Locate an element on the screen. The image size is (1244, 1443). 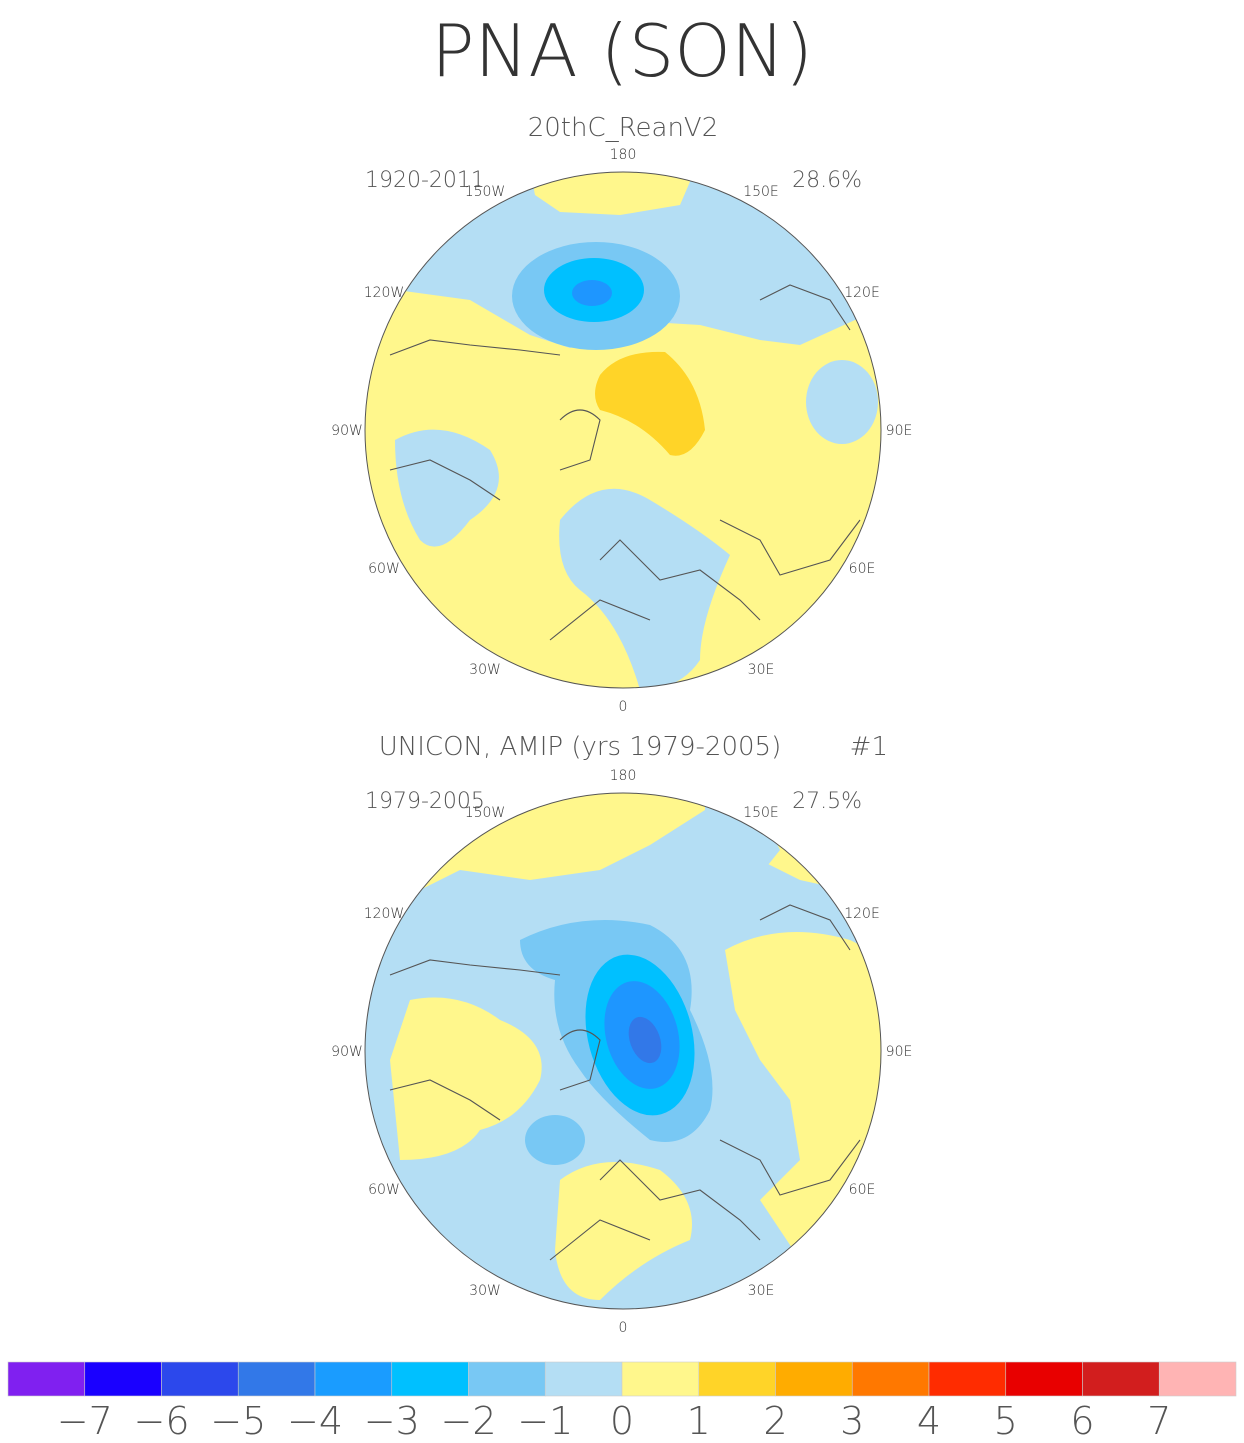
panel-2-variance: 27.5% is located at coordinates (827, 801).